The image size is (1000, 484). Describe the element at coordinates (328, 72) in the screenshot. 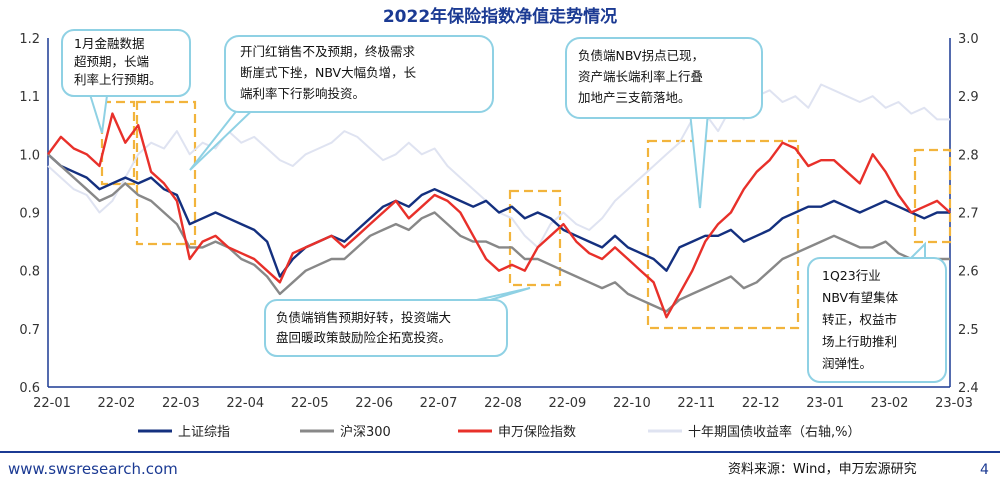

I see `callout-text: 断崖式下挫，NBV大幅负增，长` at that location.